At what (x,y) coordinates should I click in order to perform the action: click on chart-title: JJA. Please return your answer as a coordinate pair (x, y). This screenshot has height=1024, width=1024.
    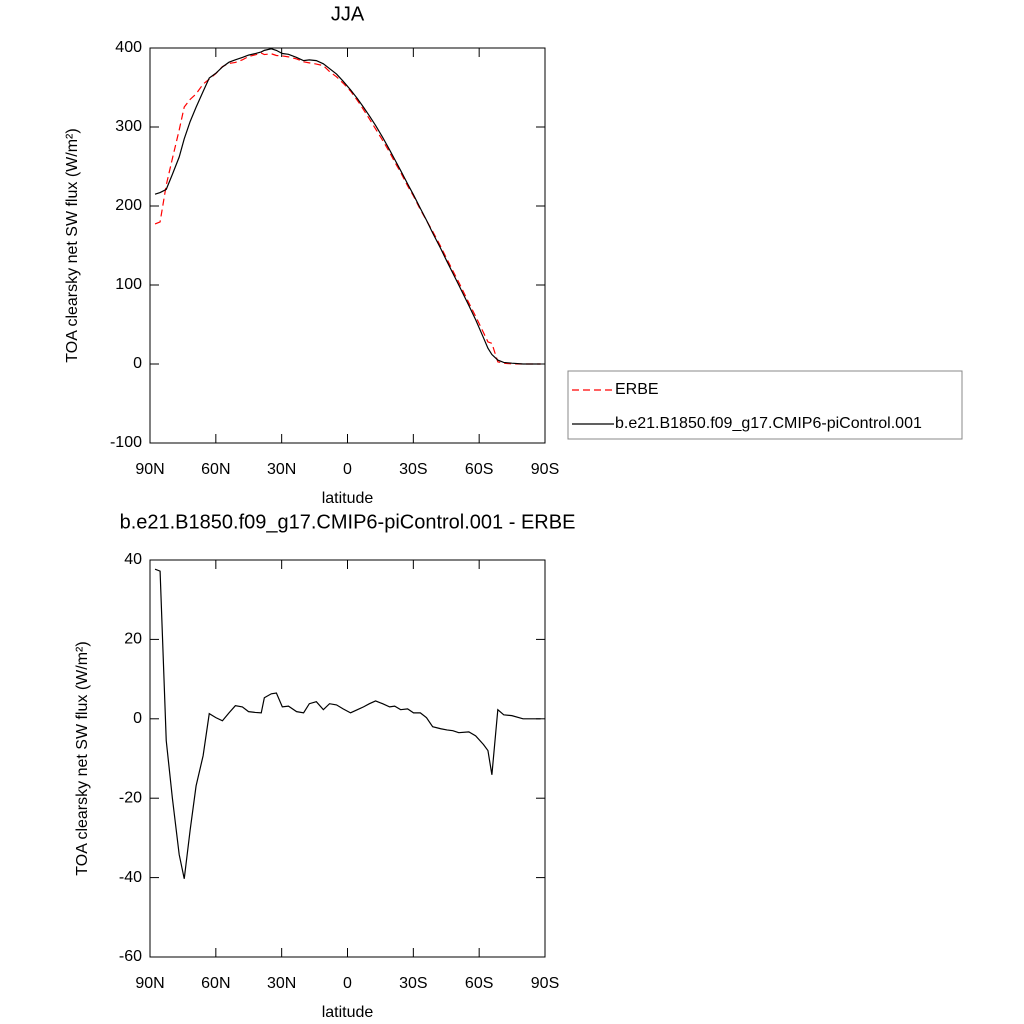
    Looking at the image, I should click on (348, 14).